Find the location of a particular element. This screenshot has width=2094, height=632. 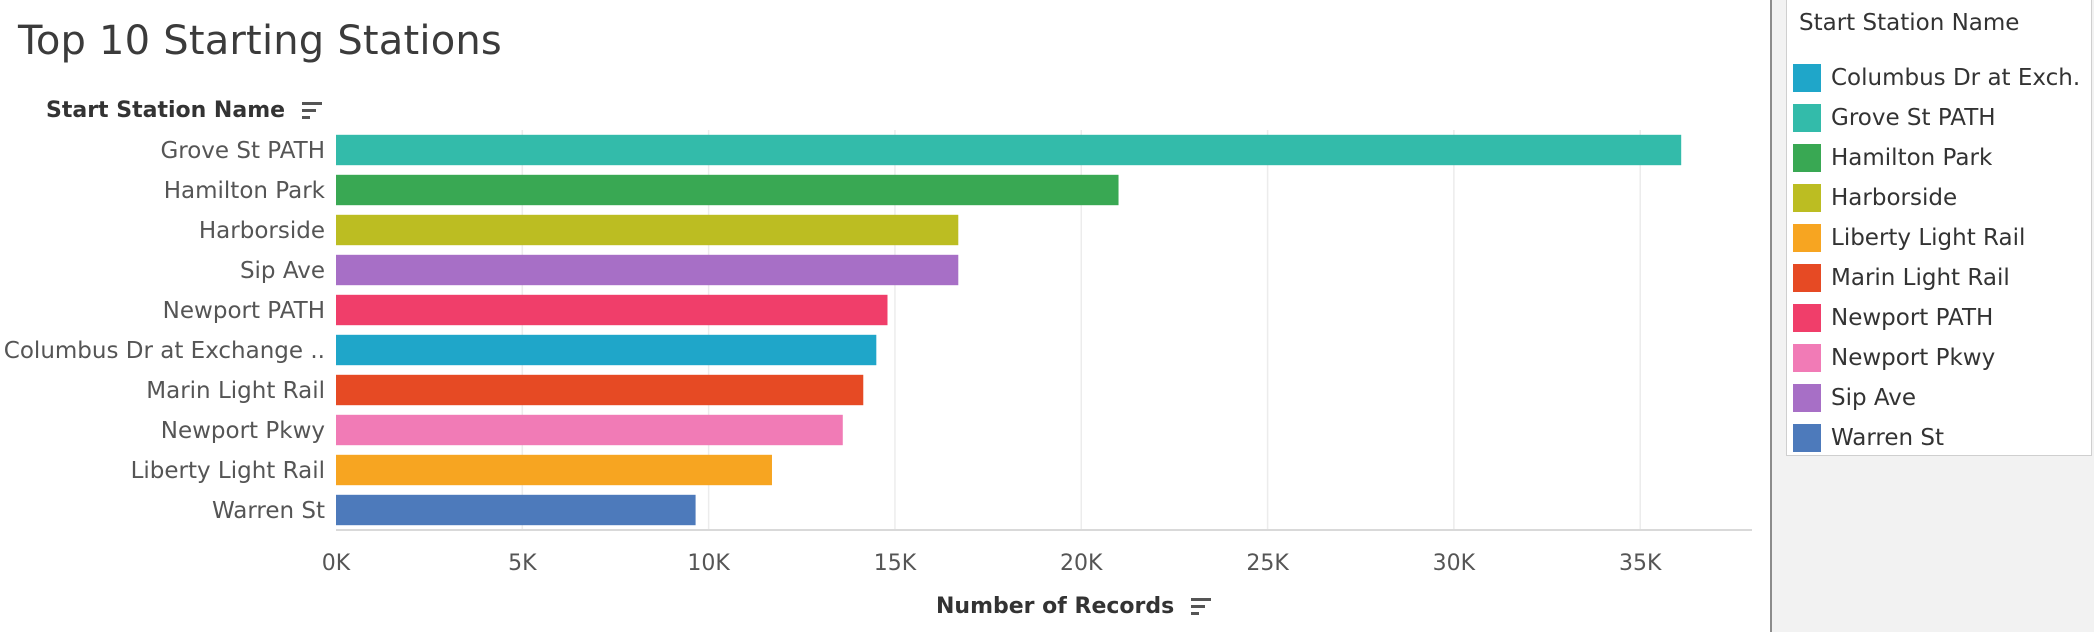

legend-label: Marin Light Rail is located at coordinates (1920, 278).